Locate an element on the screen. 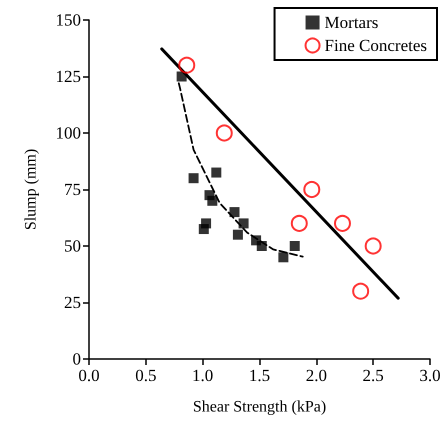  y-tick-label: 0 is located at coordinates (76, 359).